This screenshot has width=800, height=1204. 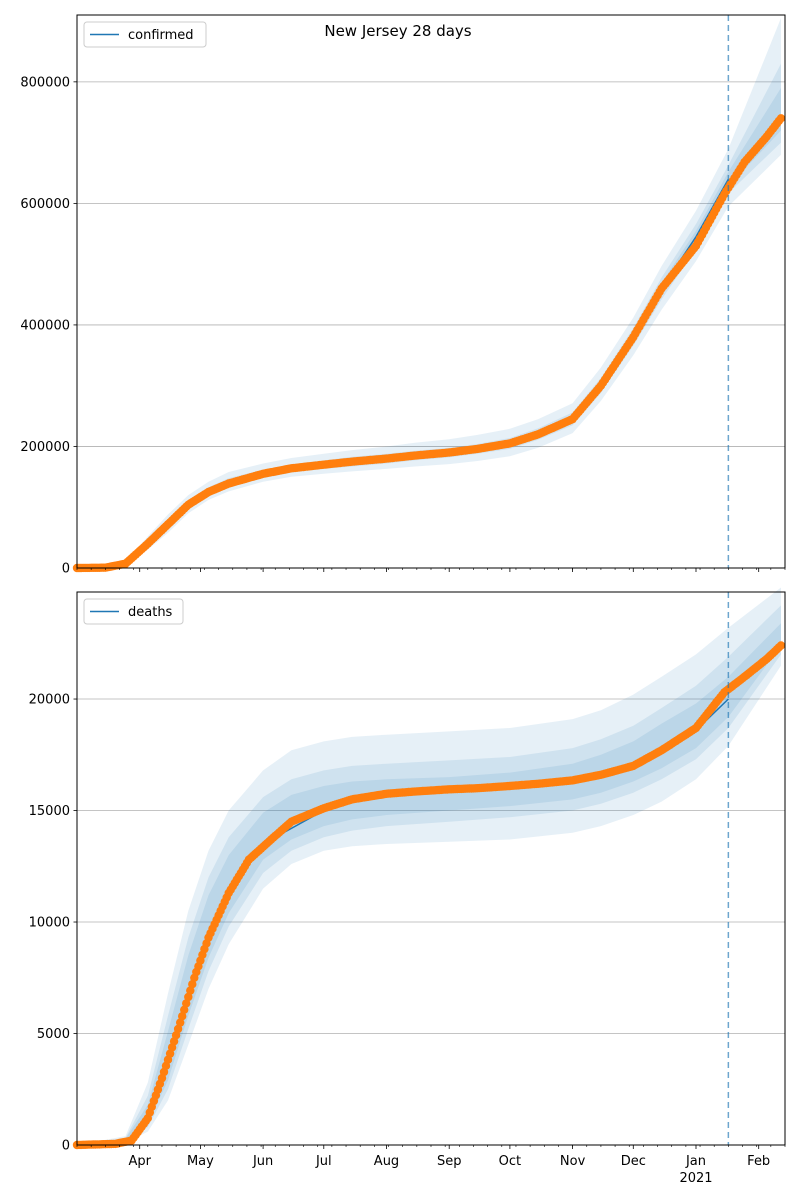 What do you see at coordinates (49, 923) in the screenshot?
I see `y-tick-label: 10000` at bounding box center [49, 923].